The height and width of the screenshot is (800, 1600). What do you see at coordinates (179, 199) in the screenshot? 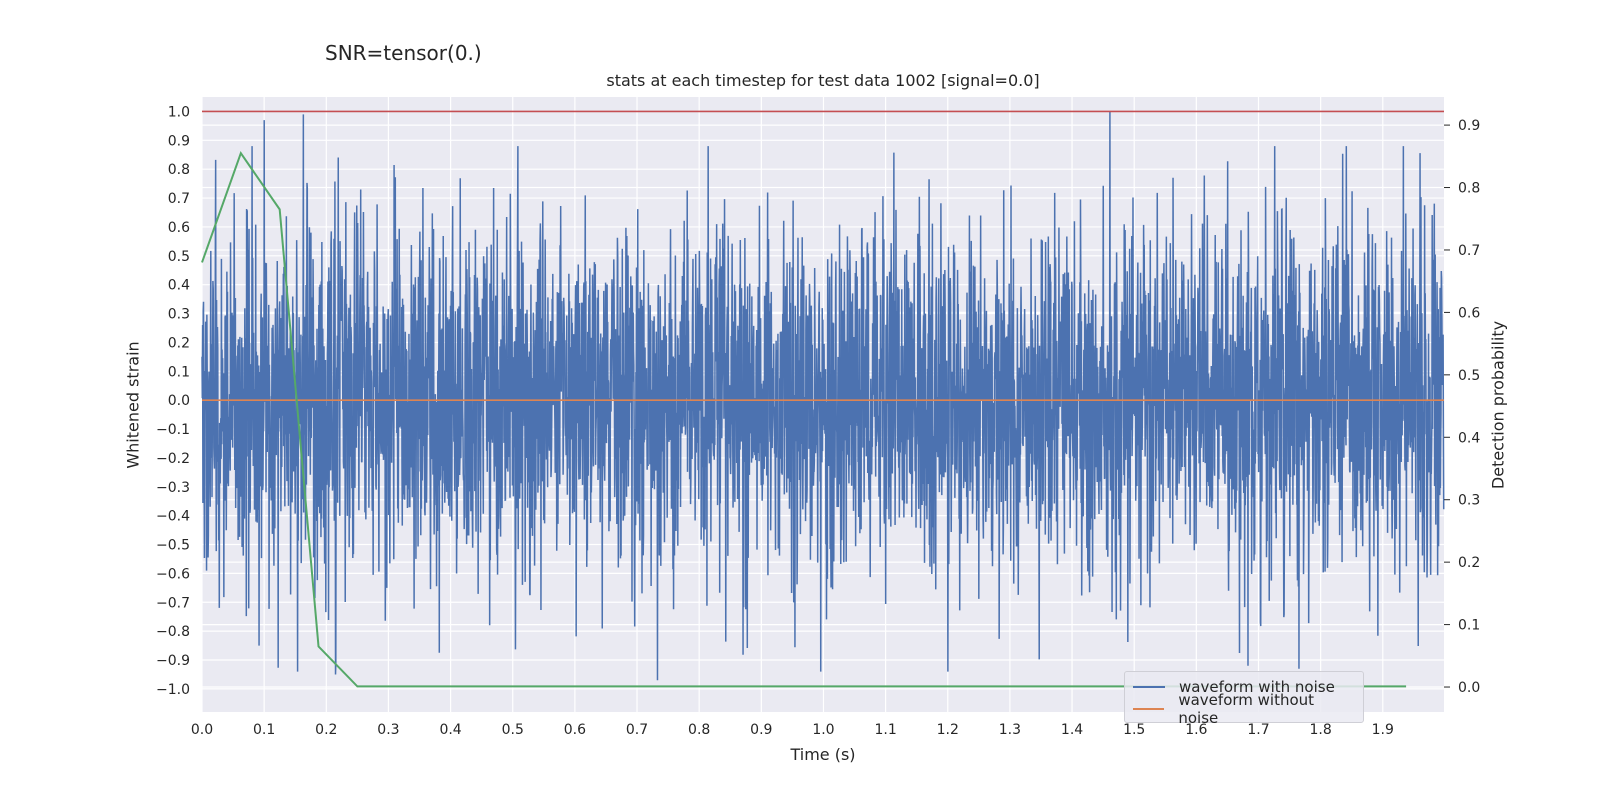
I see `y-tick-label: 0.7` at bounding box center [179, 199].